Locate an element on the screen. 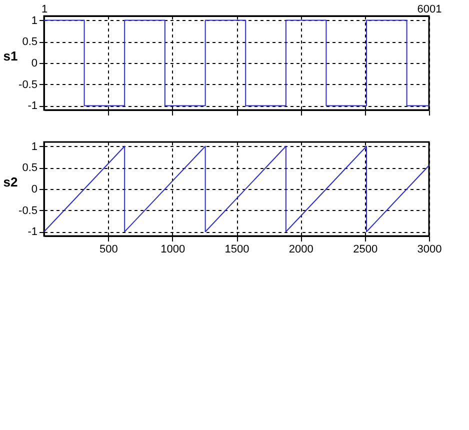  x-tick-label: 3000 is located at coordinates (429, 250).